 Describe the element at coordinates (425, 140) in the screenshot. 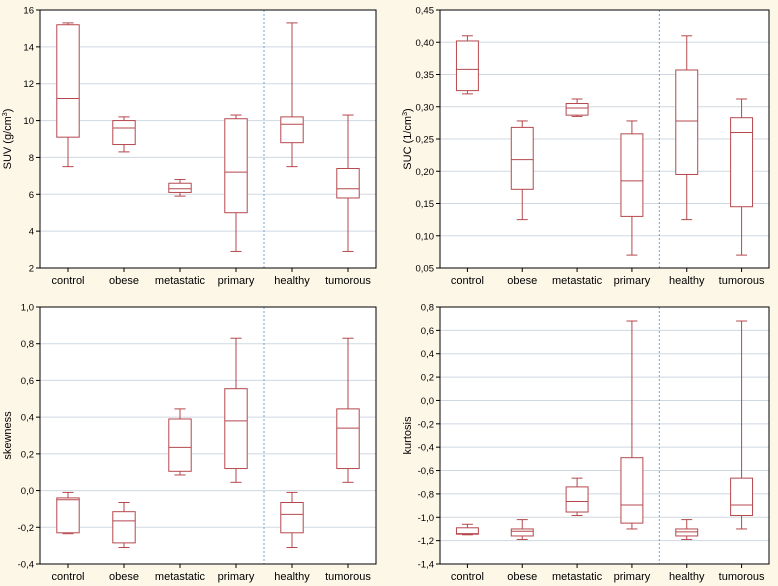

I see `y-tick-label: 0,25` at that location.